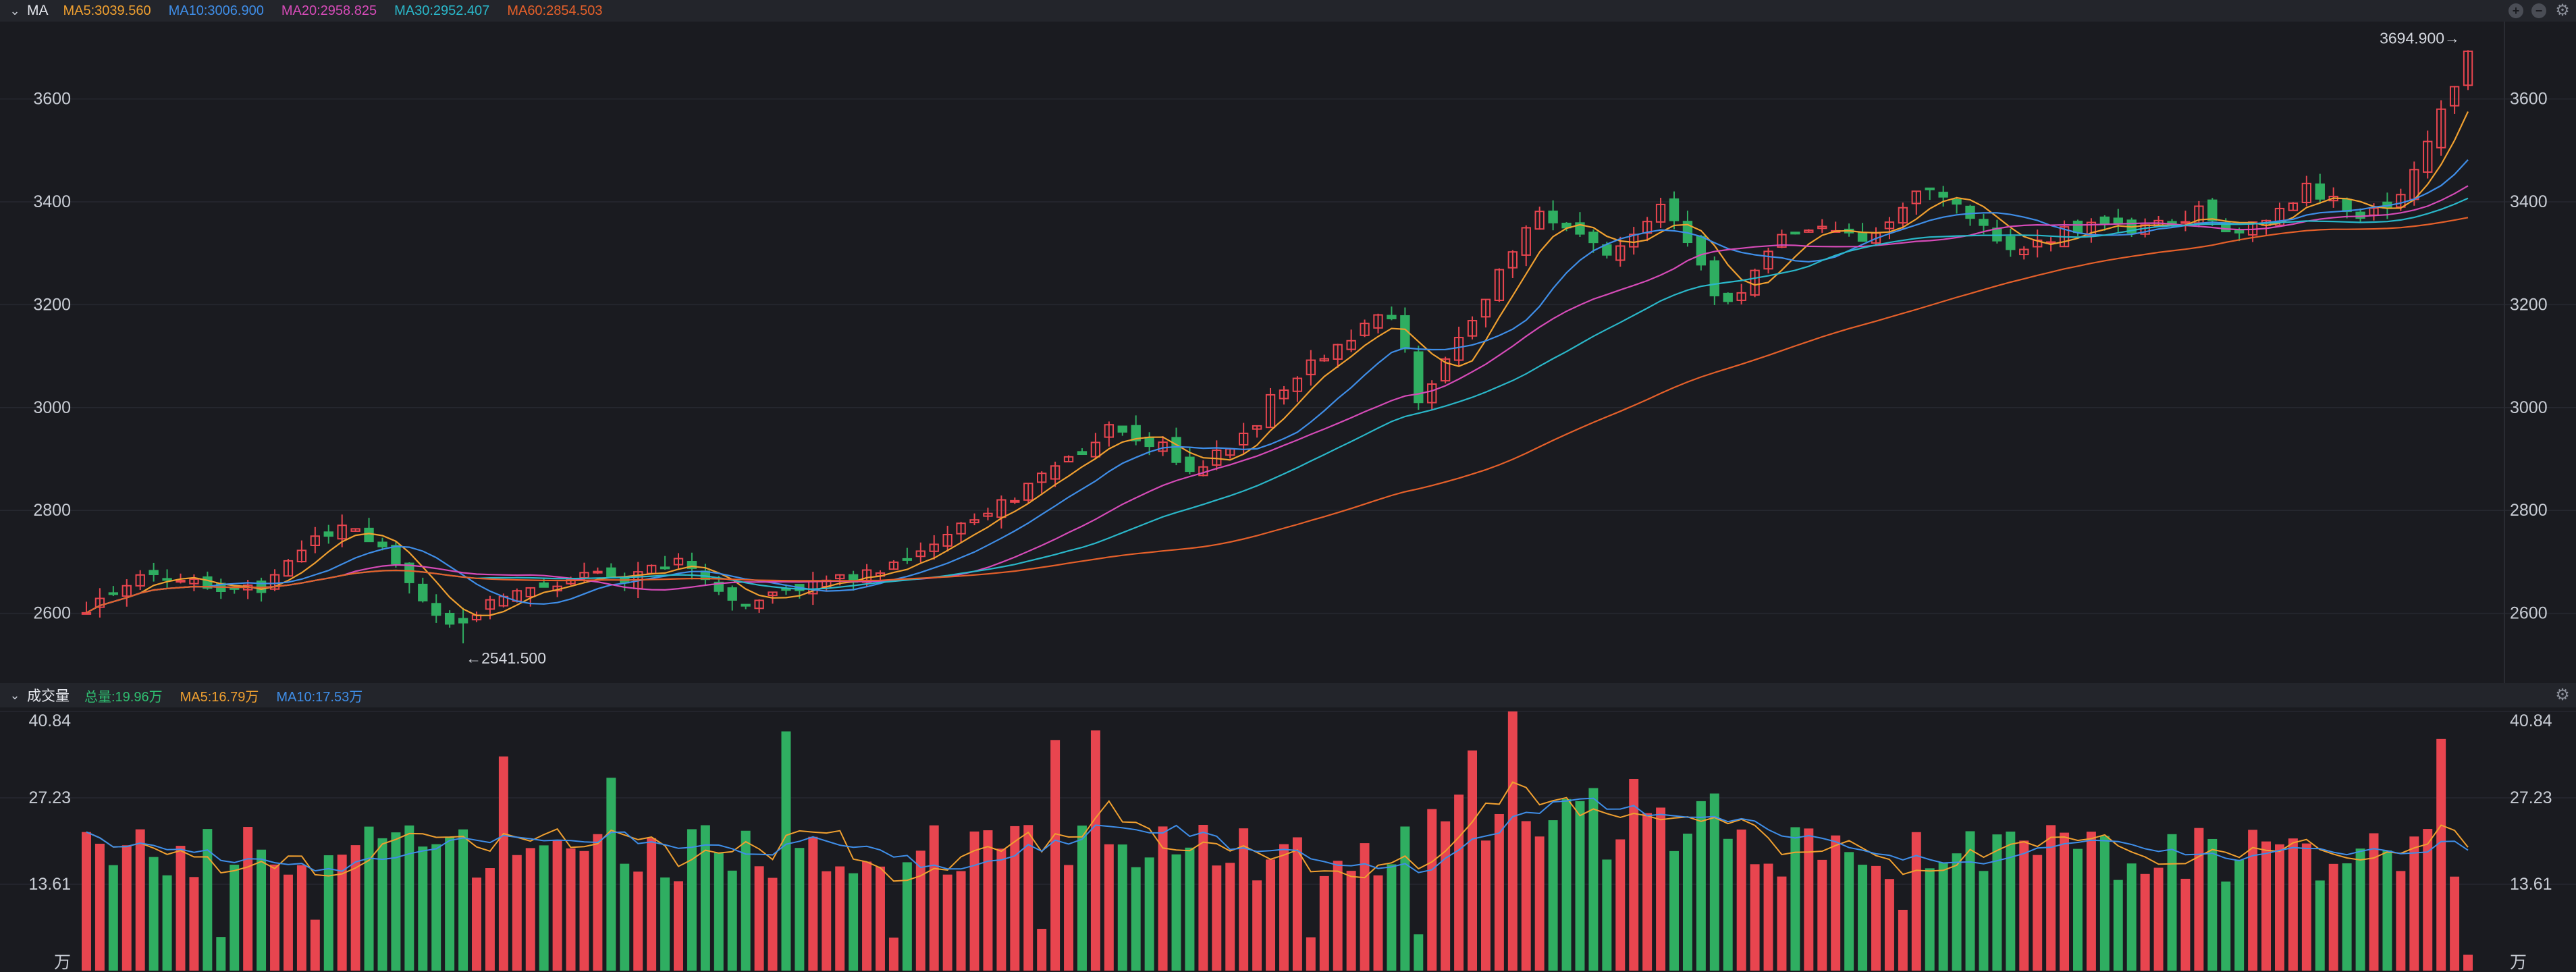  I want to click on volume-axis-left: 40.84 27.23 13.61 万, so click(49, 841).